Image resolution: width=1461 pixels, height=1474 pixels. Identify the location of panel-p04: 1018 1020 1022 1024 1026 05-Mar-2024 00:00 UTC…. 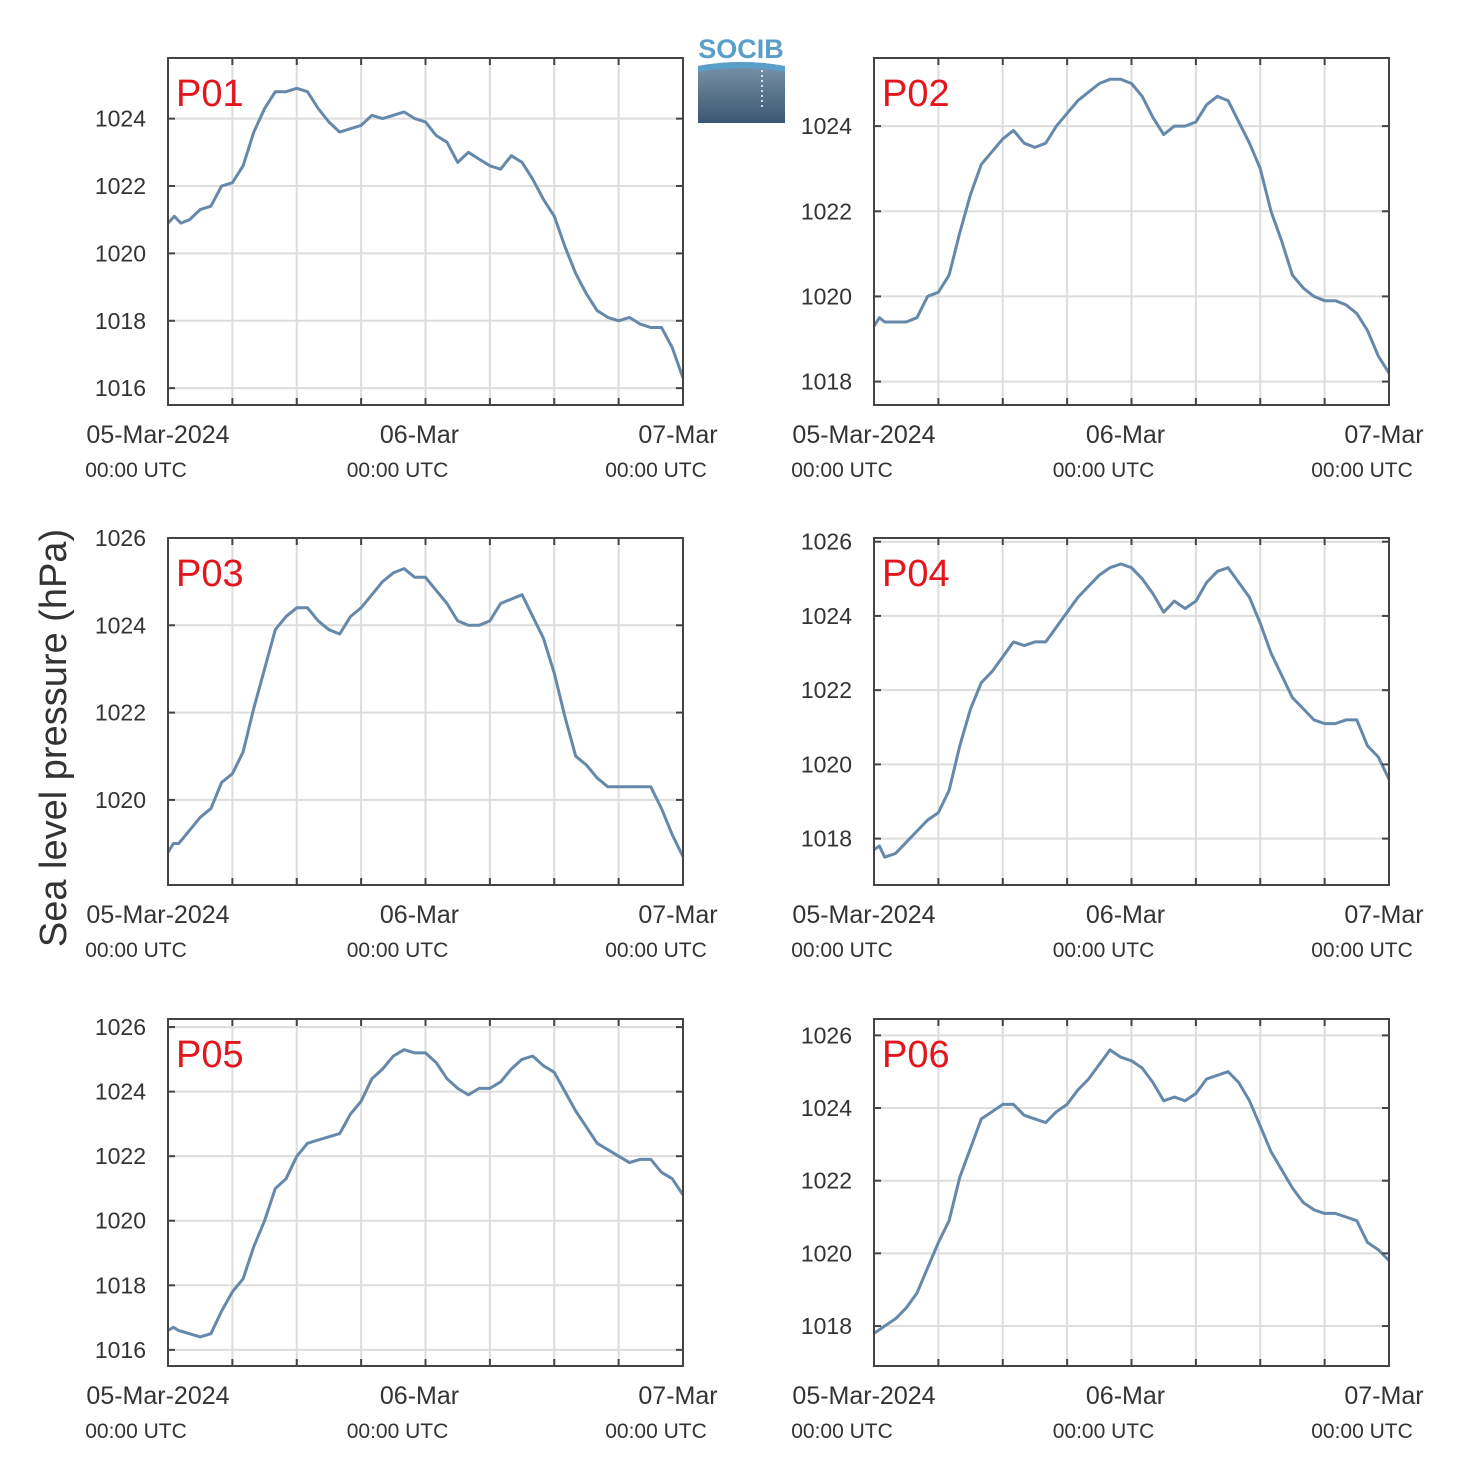
(1107, 745).